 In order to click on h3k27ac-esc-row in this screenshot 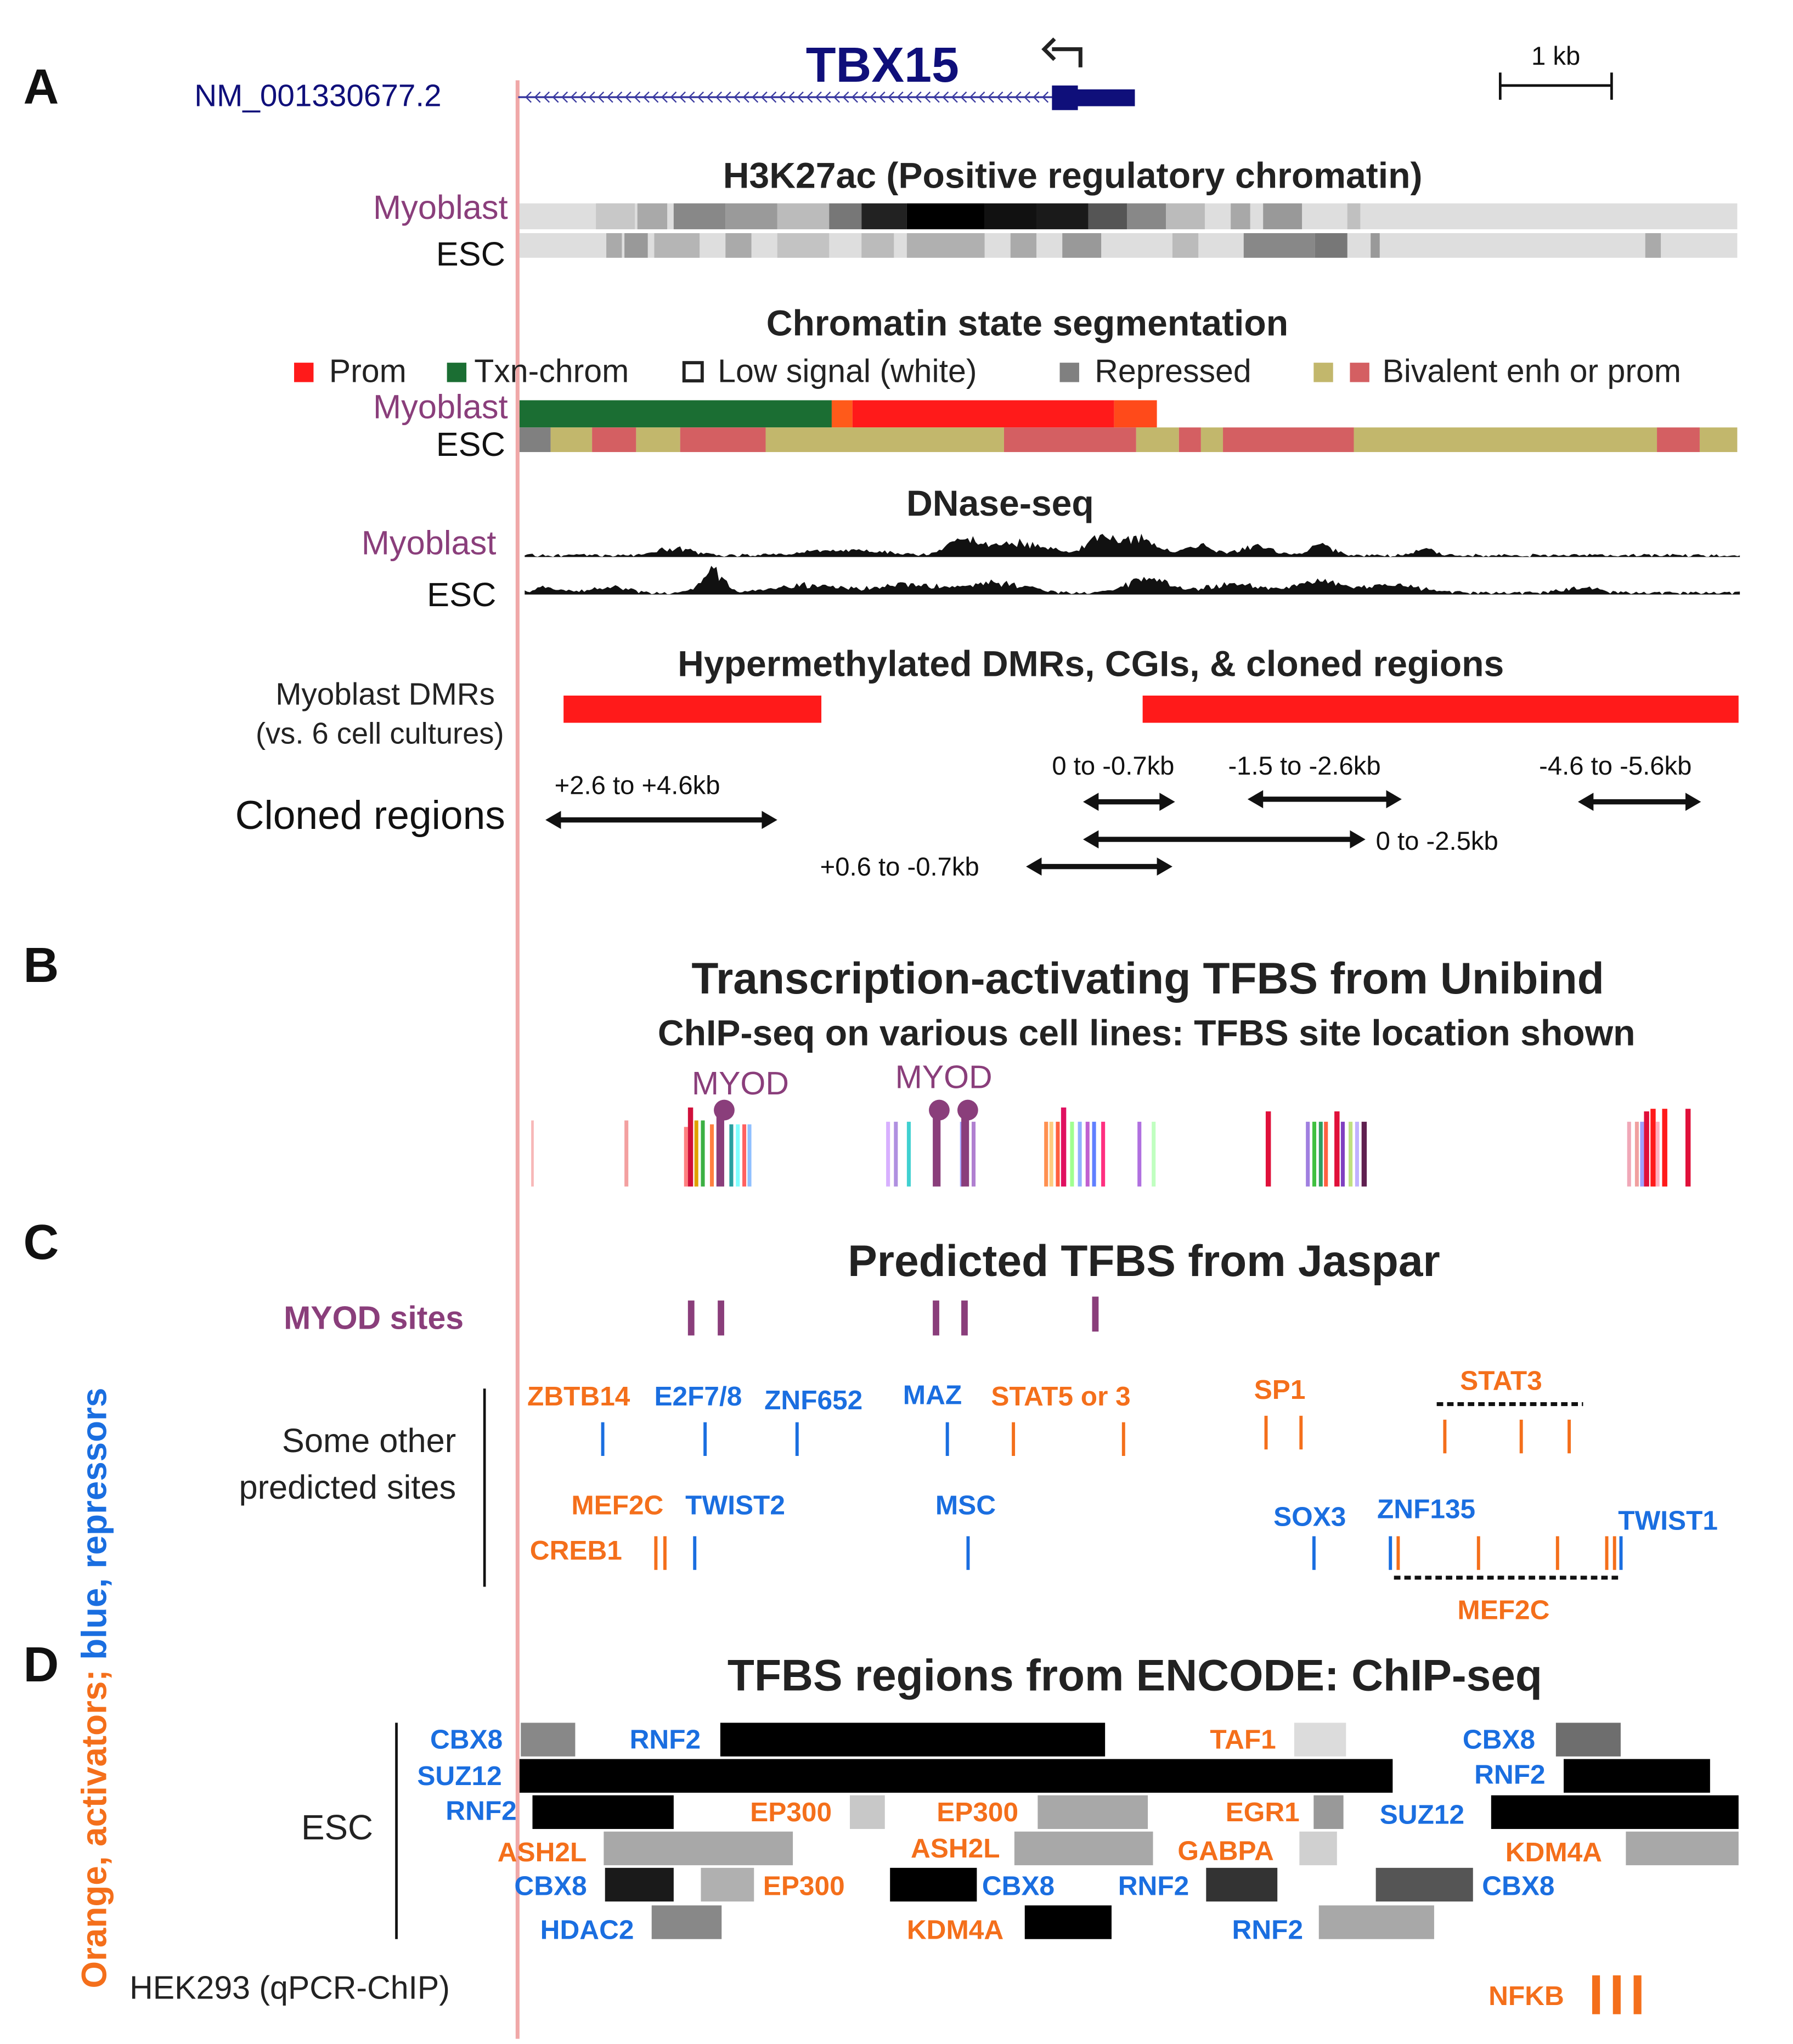, I will do `click(1128, 245)`.